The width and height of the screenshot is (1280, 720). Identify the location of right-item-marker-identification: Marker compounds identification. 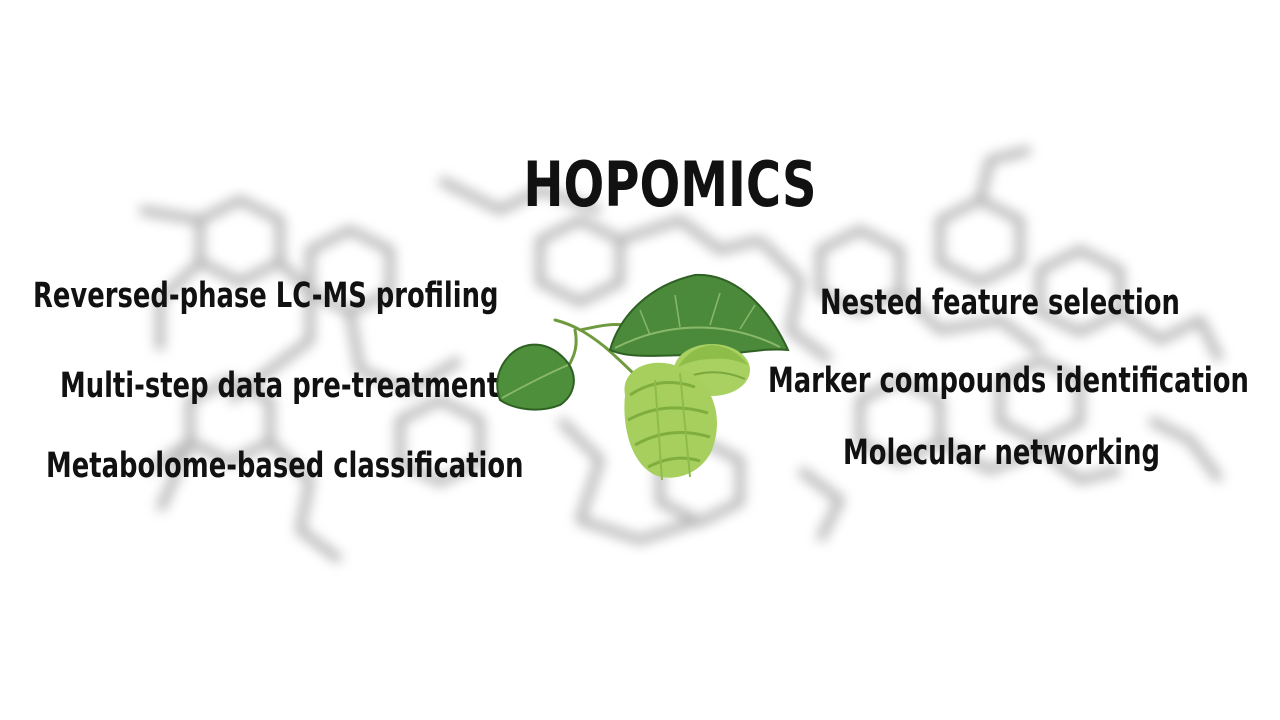
(1008, 381).